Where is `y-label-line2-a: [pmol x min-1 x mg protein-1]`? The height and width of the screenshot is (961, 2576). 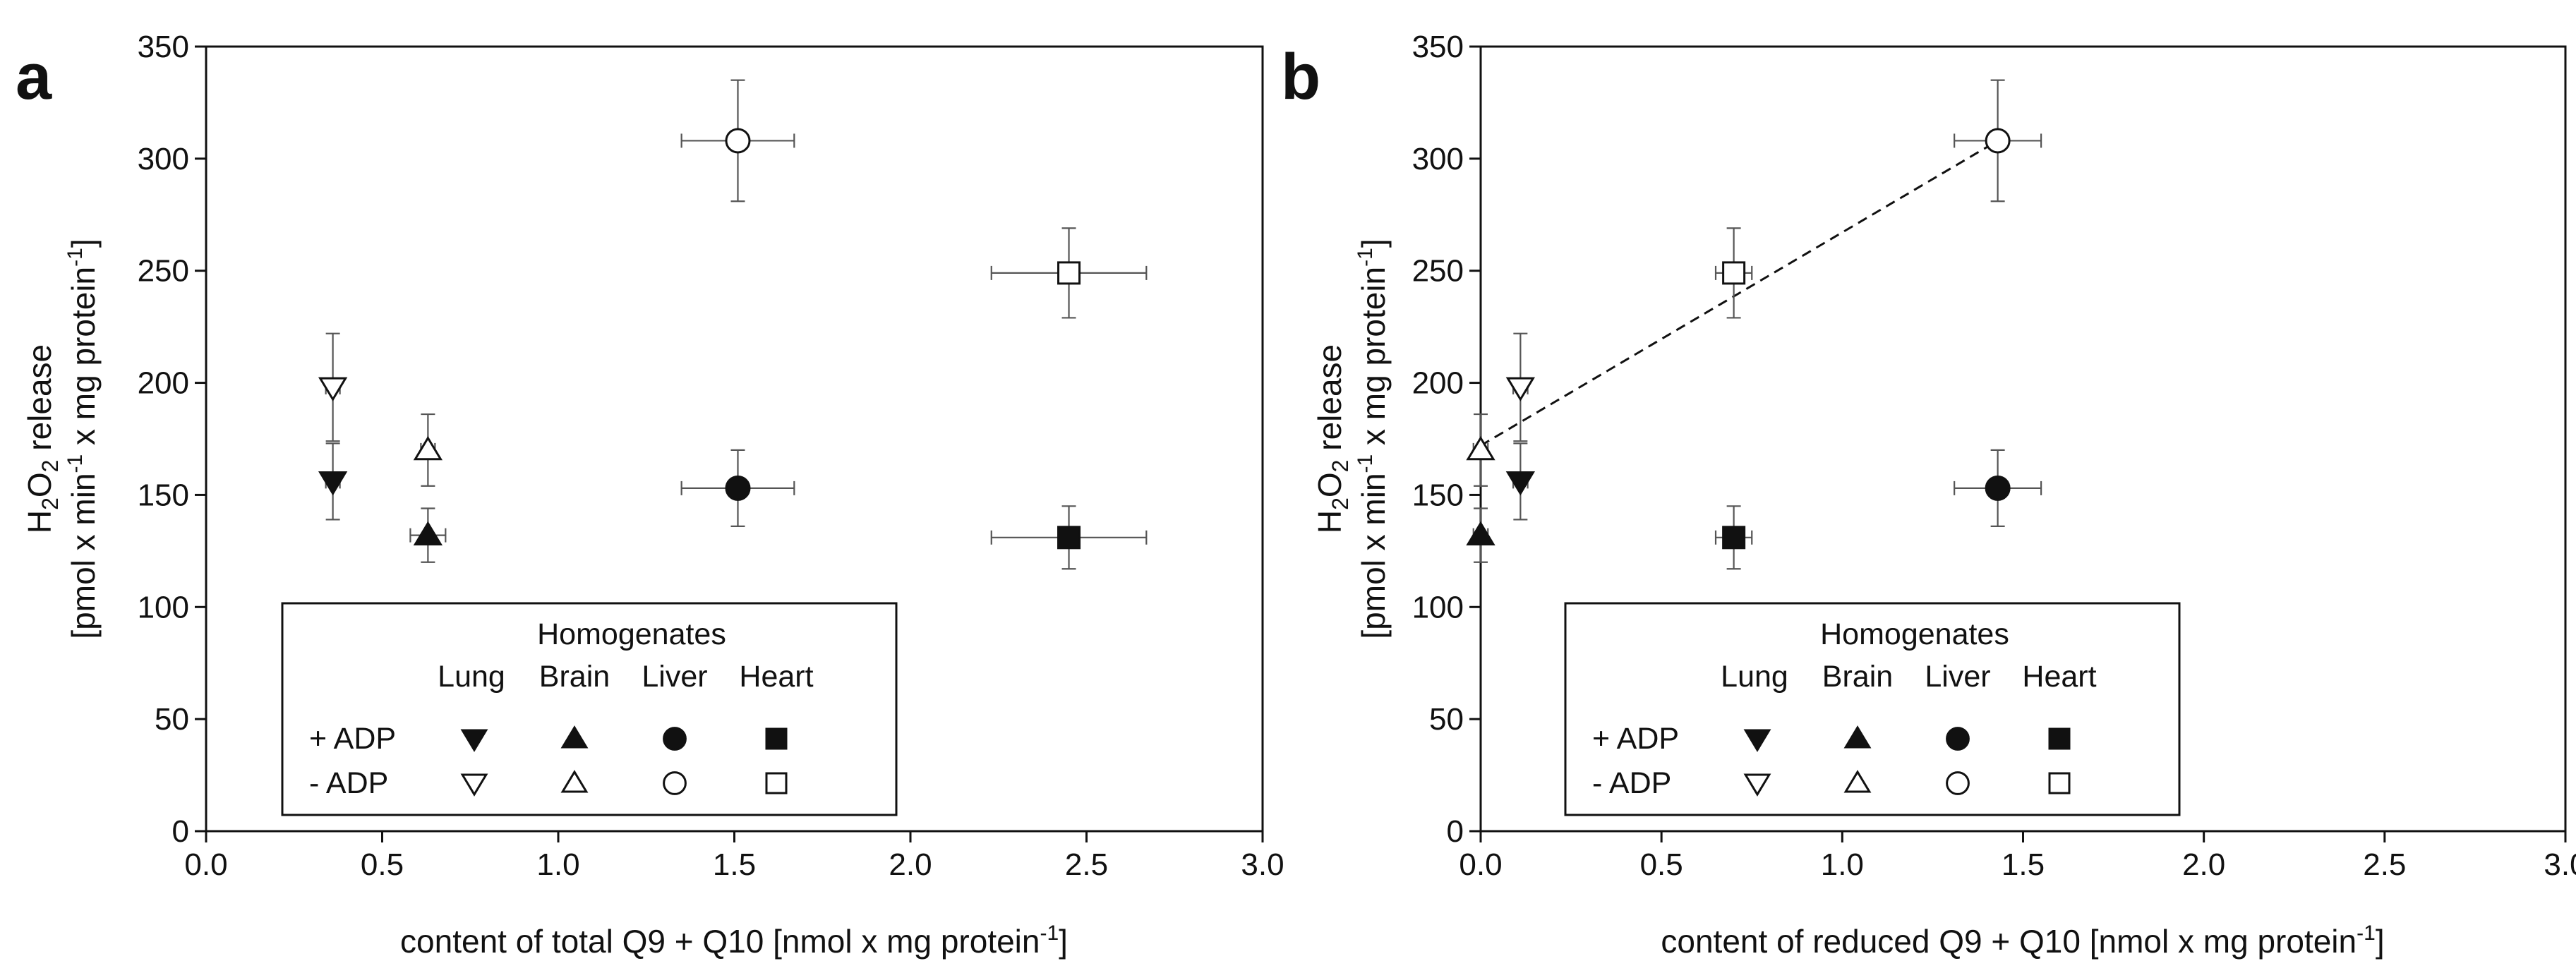
y-label-line2-a: [pmol x min-1 x mg protein-1] is located at coordinates (83, 438).